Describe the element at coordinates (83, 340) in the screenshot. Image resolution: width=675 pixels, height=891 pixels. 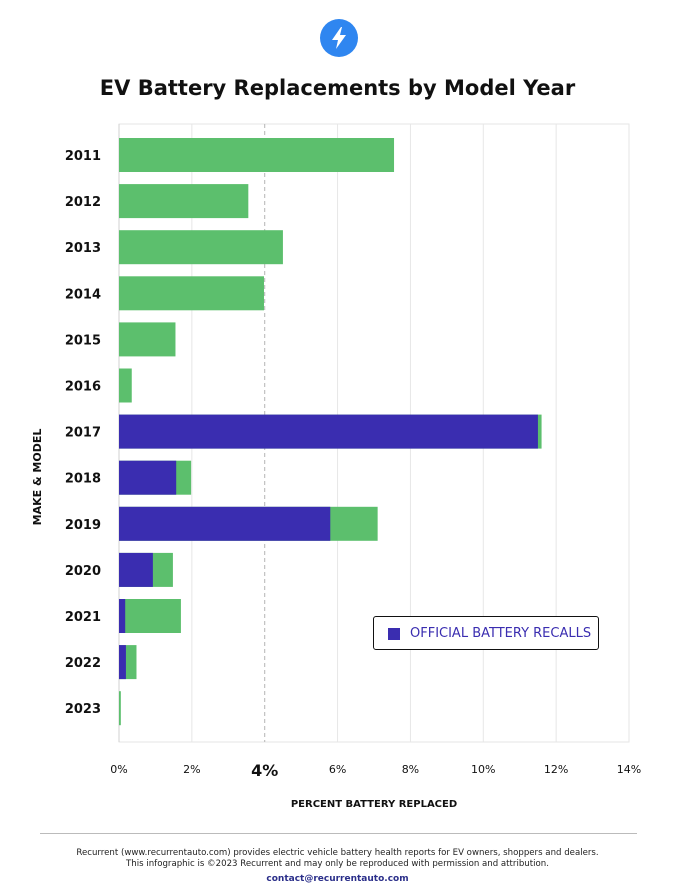
I see `category-label: 2015` at that location.